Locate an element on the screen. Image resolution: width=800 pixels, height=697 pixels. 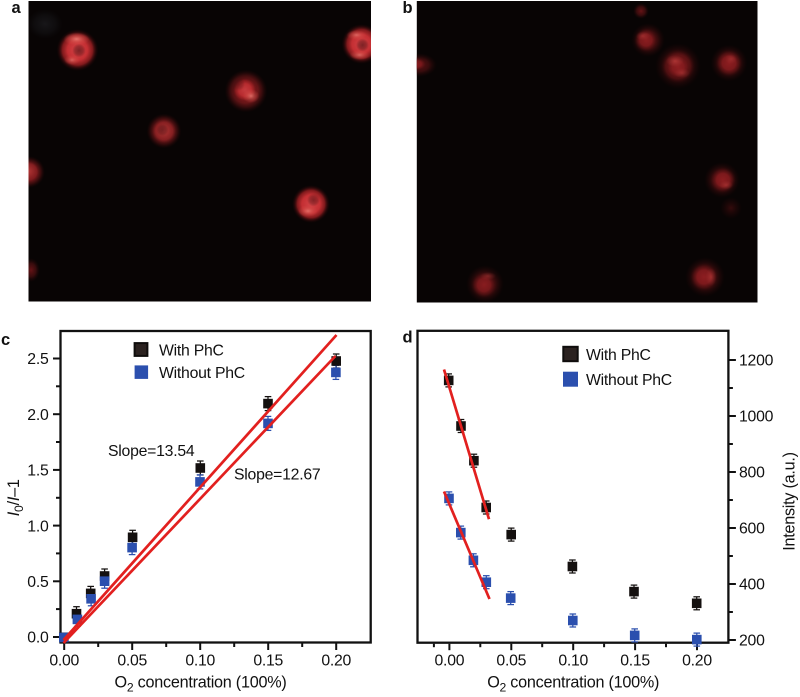
svg-text: Intensity (a.u.) is located at coordinates (790, 501).